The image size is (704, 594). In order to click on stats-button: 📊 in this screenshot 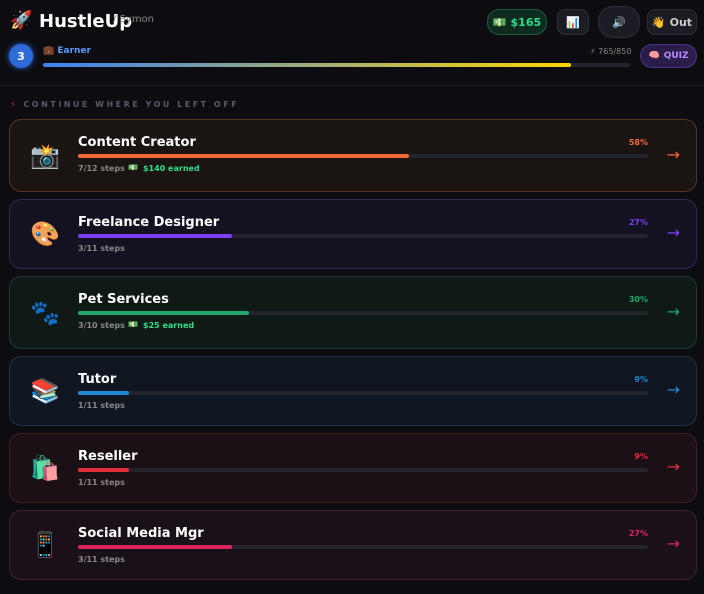, I will do `click(573, 22)`.